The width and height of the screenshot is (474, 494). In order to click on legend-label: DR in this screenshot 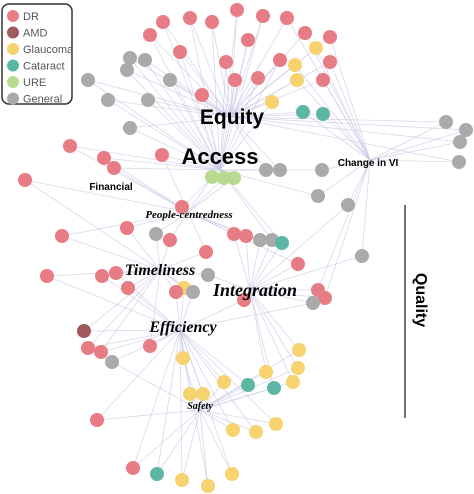, I will do `click(31, 17)`.